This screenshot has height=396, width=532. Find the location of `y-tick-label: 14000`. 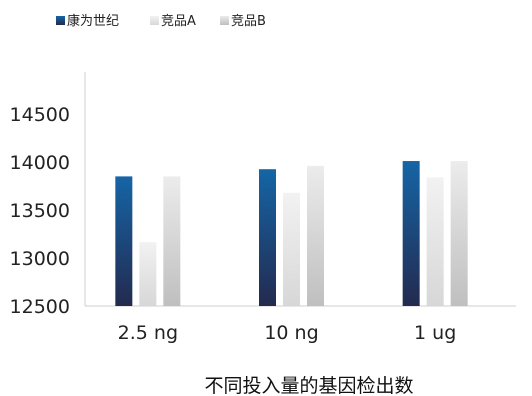

y-tick-label: 14000 is located at coordinates (40, 163).